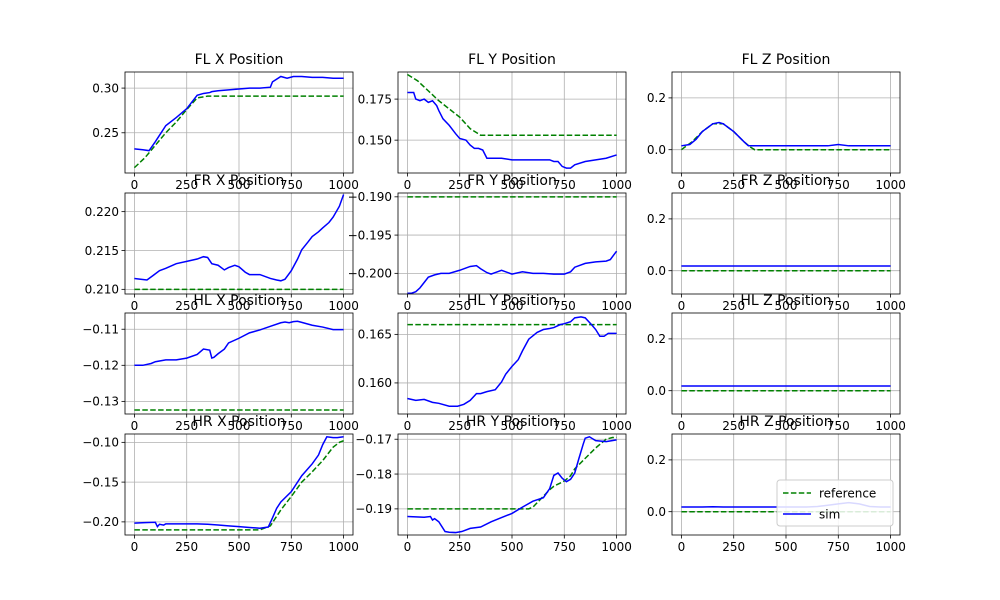  I want to click on y-tick-label: −0.12, so click(100, 366).